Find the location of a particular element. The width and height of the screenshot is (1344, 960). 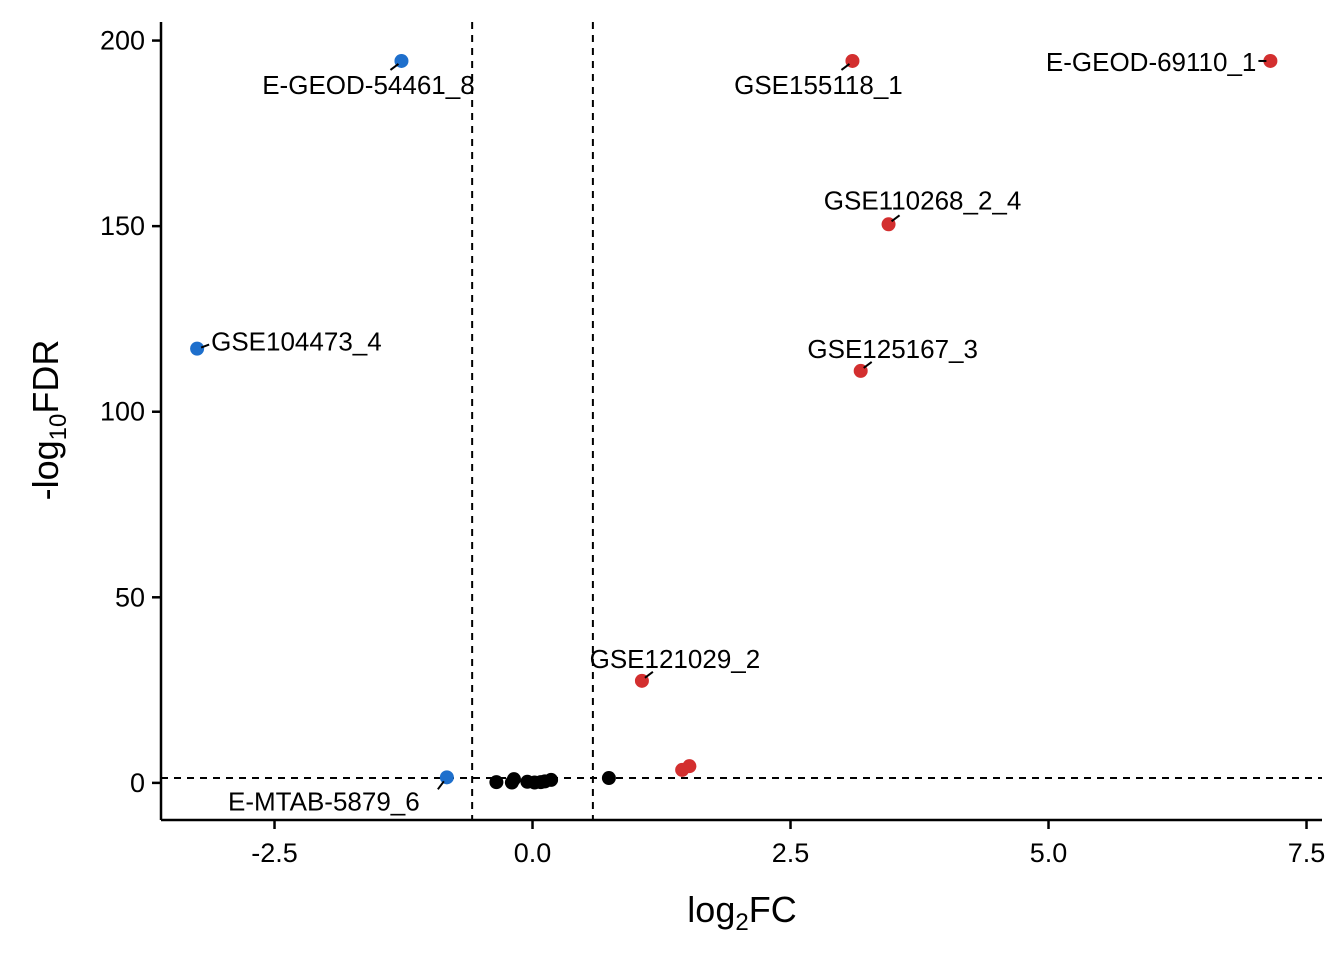

point-label: GSE104473_4 is located at coordinates (296, 342).